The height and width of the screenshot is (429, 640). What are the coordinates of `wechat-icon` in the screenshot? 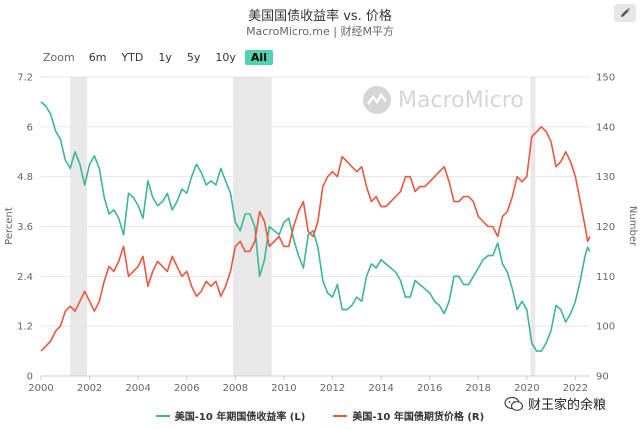 It's located at (514, 403).